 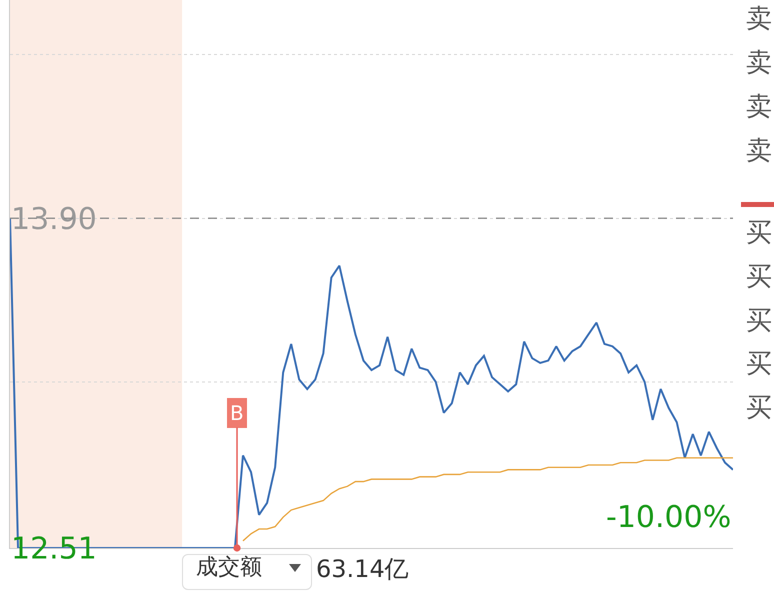 What do you see at coordinates (362, 569) in the screenshot?
I see `text: 63.14亿` at bounding box center [362, 569].